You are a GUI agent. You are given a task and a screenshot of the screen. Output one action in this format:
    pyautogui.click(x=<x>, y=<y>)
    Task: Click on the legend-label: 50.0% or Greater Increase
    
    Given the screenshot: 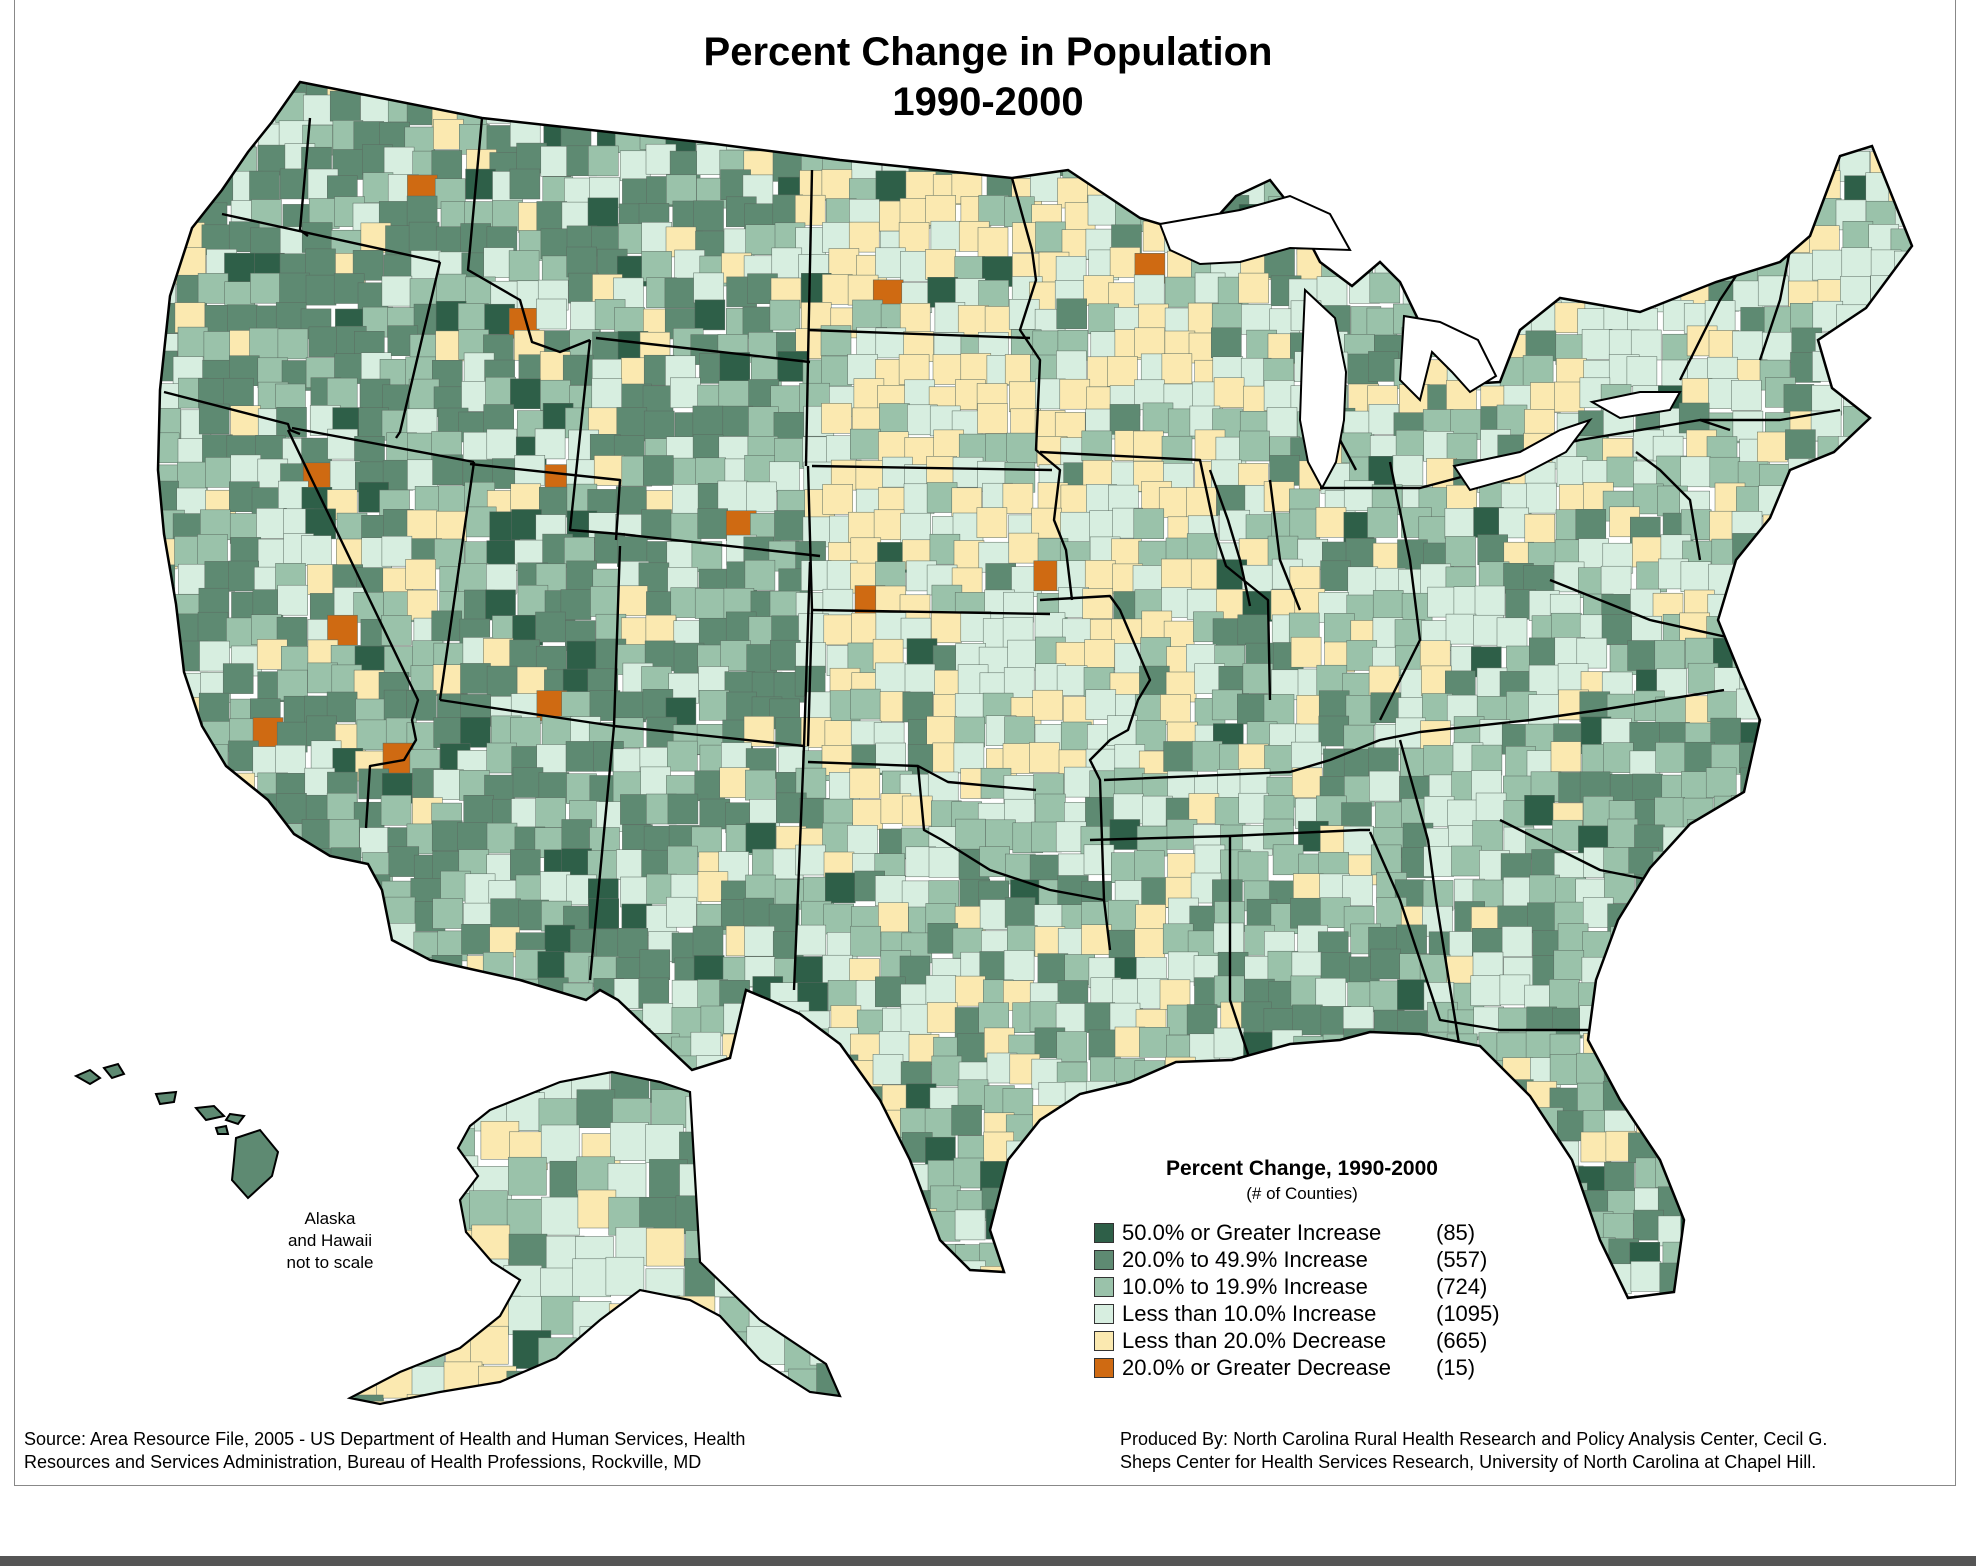 What is the action you would take?
    pyautogui.click(x=1252, y=1232)
    